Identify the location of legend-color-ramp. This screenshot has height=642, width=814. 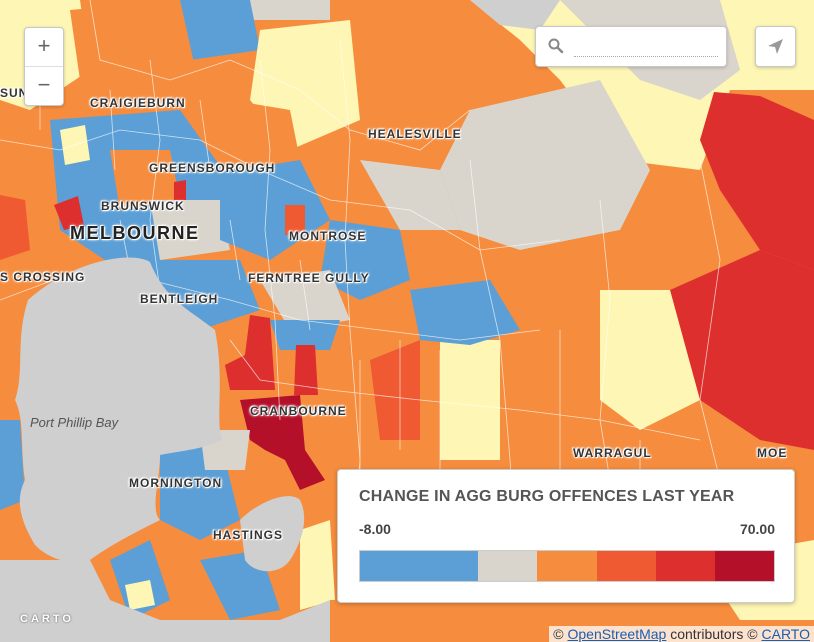
(567, 566).